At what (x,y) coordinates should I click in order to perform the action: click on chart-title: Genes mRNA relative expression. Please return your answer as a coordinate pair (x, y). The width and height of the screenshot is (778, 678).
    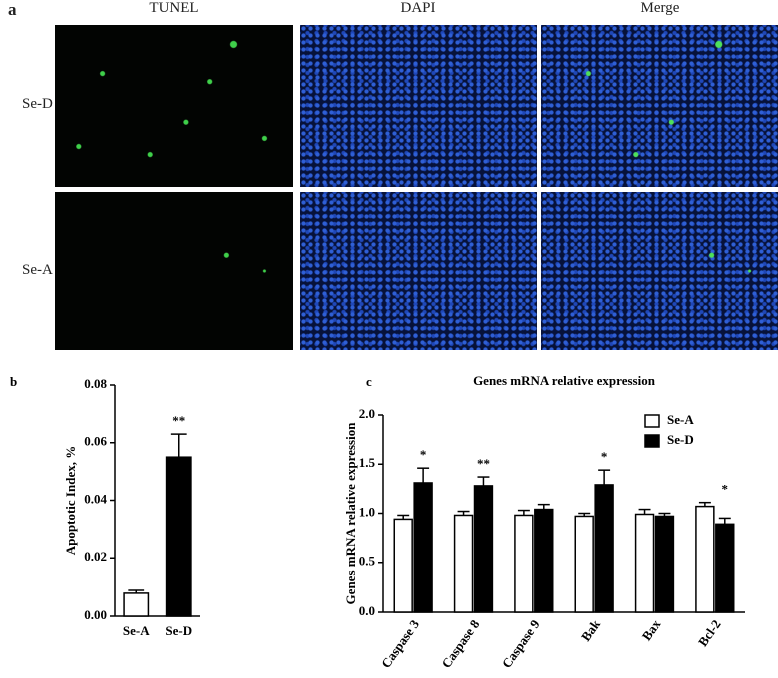
    Looking at the image, I should click on (564, 380).